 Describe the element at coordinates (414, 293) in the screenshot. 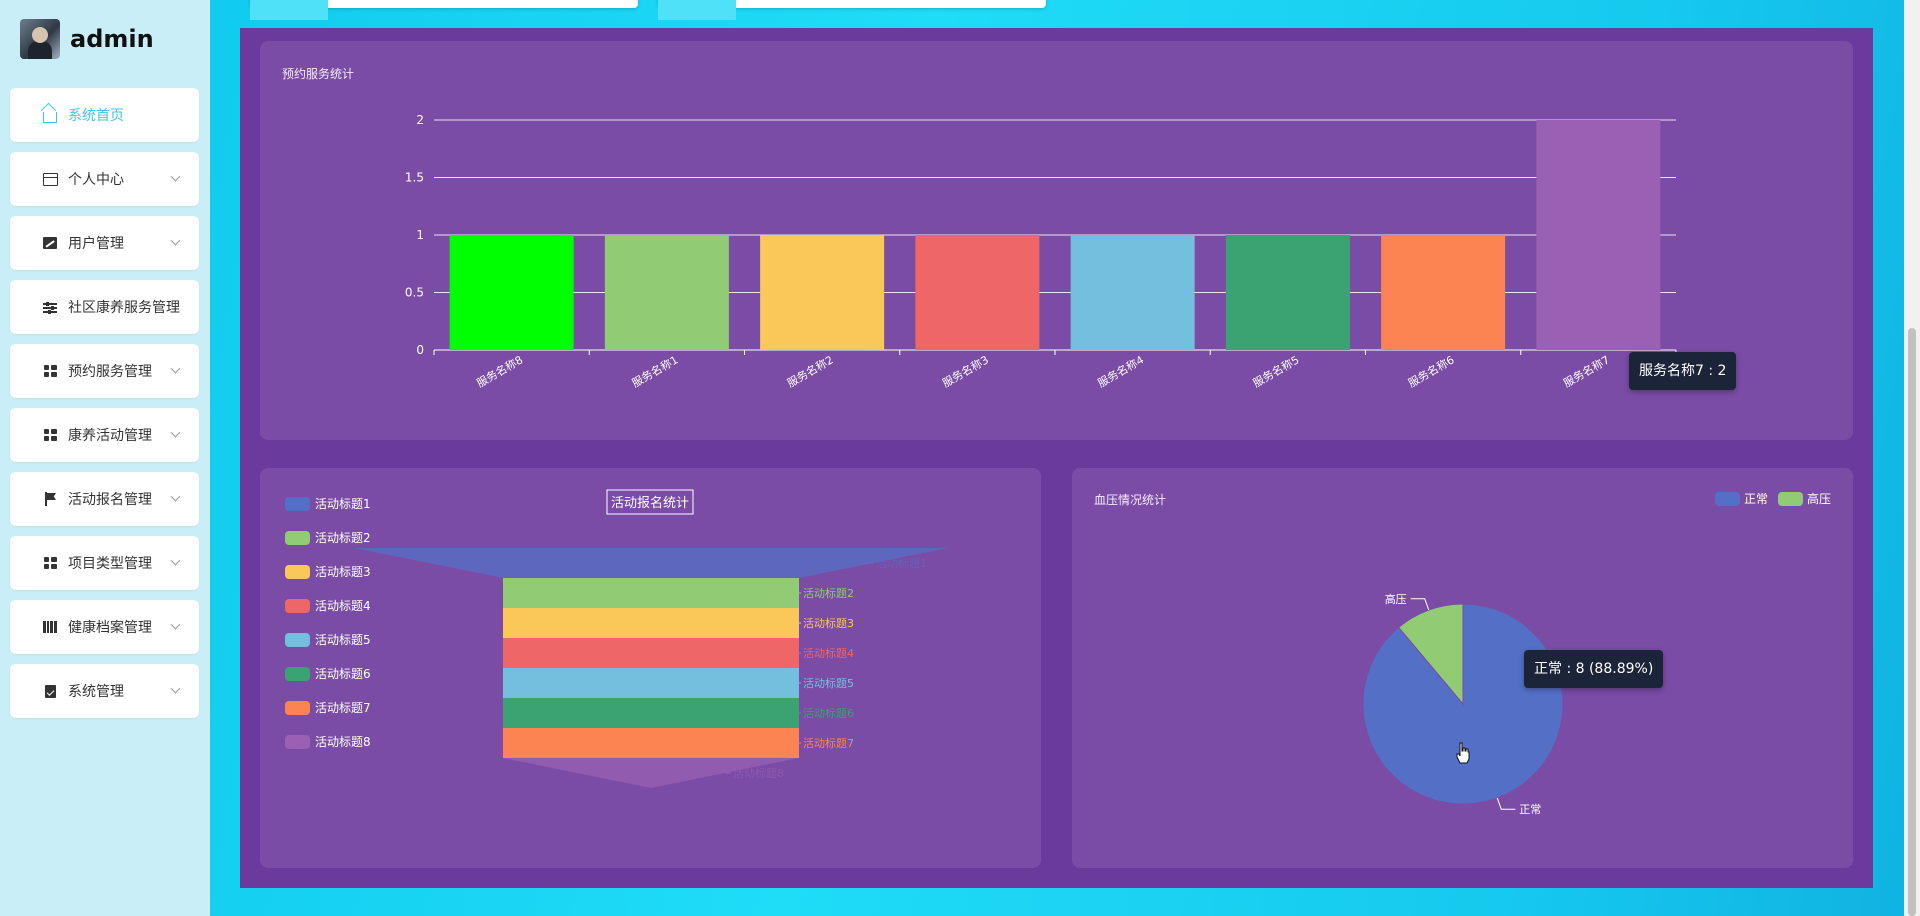

I see `y-tick-label: 0.5` at that location.